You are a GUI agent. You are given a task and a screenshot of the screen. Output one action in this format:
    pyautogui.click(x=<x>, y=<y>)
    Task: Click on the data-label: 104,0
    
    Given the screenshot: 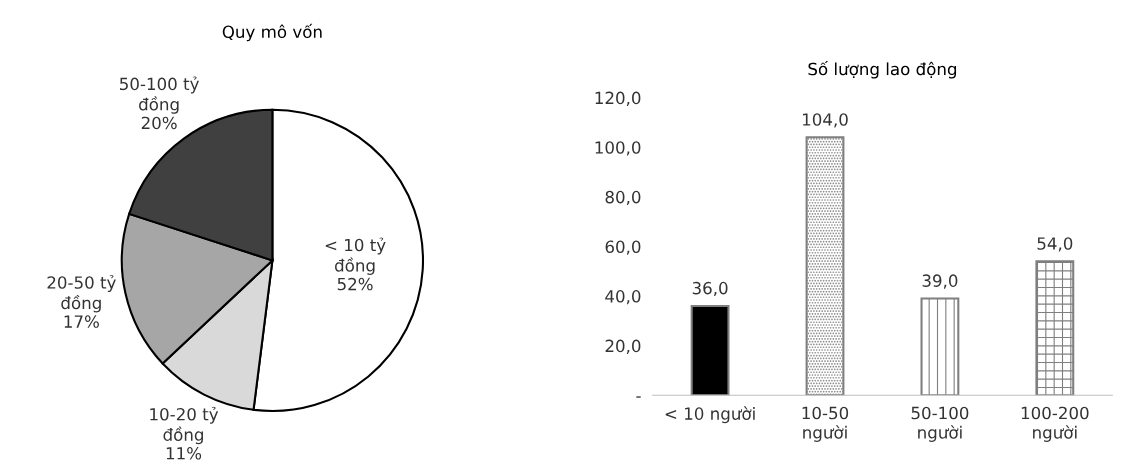 What is the action you would take?
    pyautogui.click(x=825, y=120)
    